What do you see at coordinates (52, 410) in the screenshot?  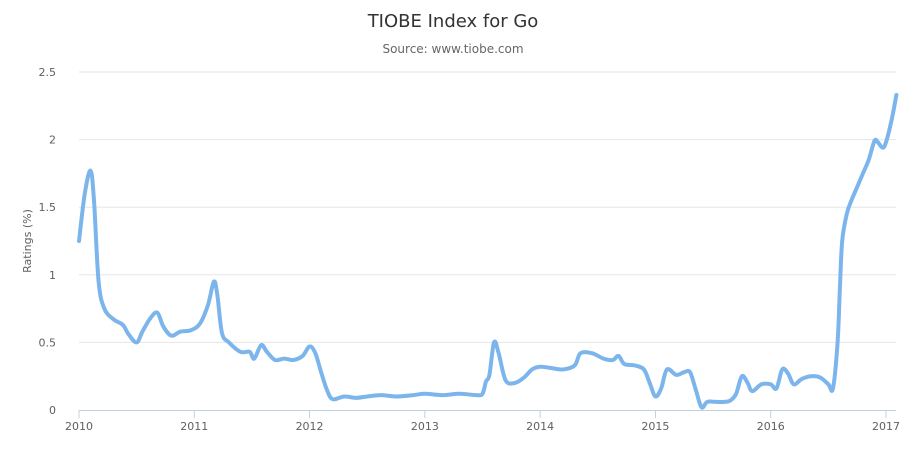 I see `y-tick-label: 0` at bounding box center [52, 410].